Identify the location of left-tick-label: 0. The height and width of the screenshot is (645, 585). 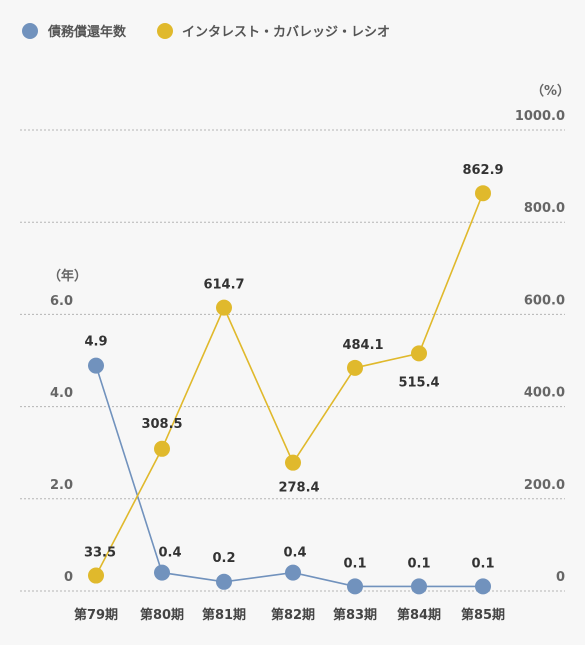
(68, 577).